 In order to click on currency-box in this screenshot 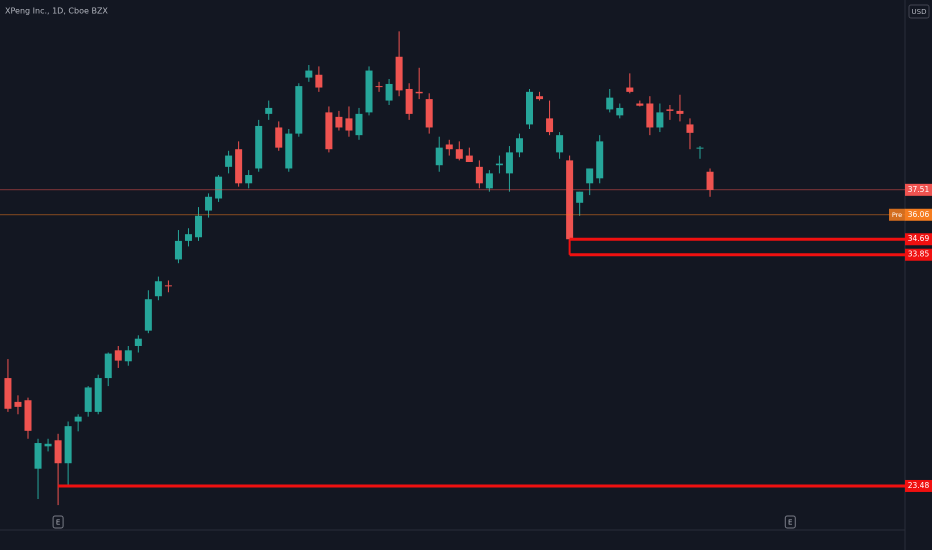, I will do `click(919, 11)`.